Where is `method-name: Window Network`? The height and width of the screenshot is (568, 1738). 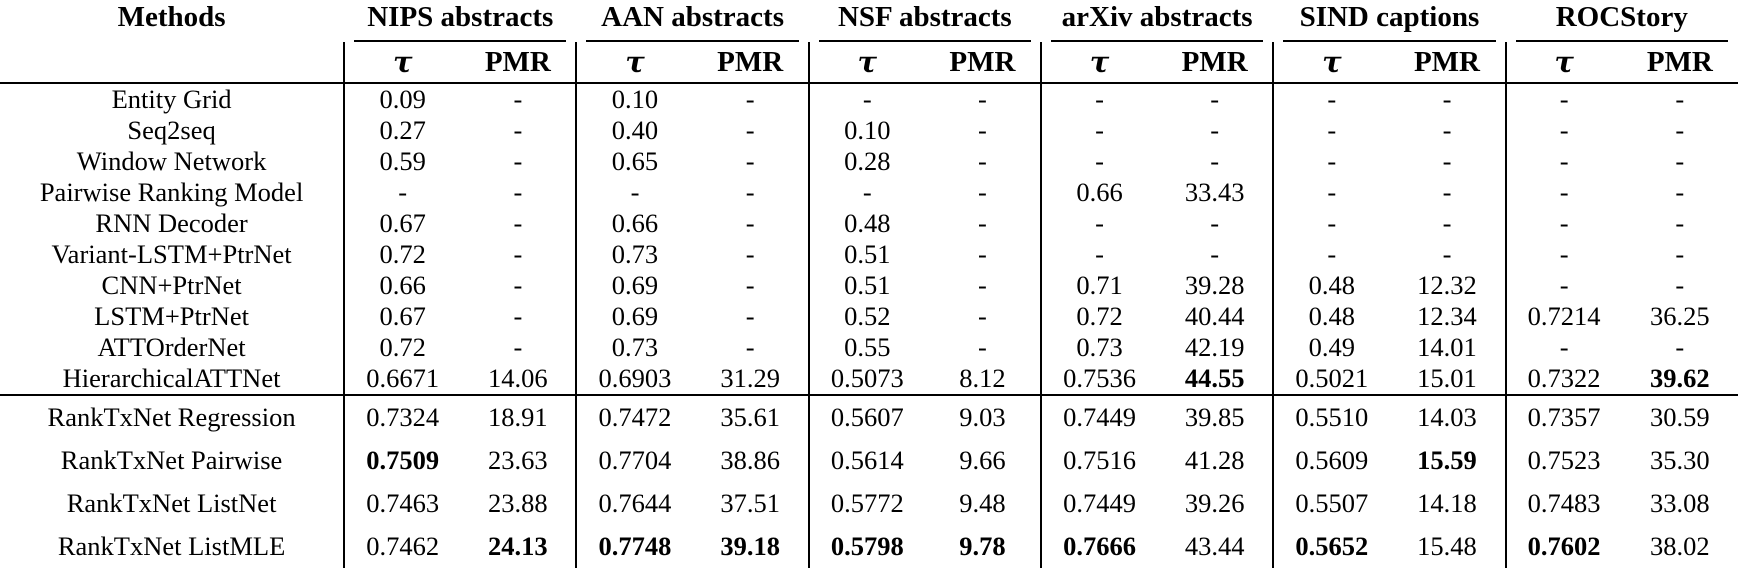 method-name: Window Network is located at coordinates (171, 161).